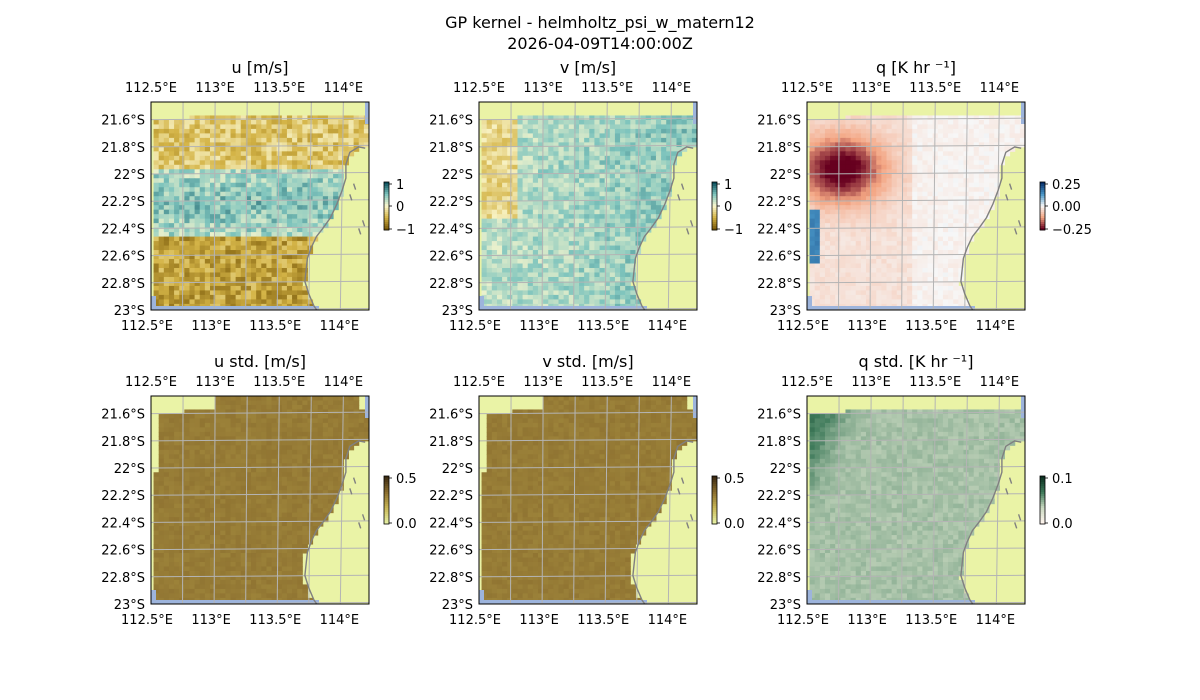 This screenshot has height=700, width=1200. What do you see at coordinates (1000, 88) in the screenshot?
I see `tick-label-x-top: 114°E` at bounding box center [1000, 88].